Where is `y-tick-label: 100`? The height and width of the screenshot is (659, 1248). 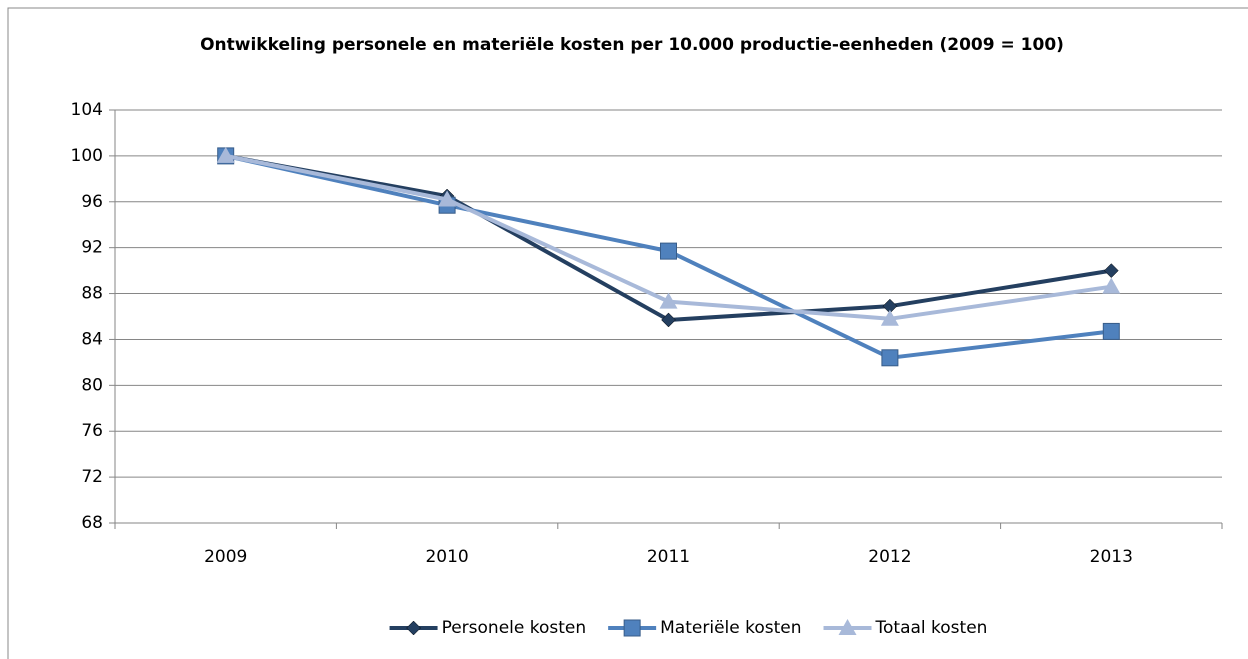 y-tick-label: 100 is located at coordinates (87, 156).